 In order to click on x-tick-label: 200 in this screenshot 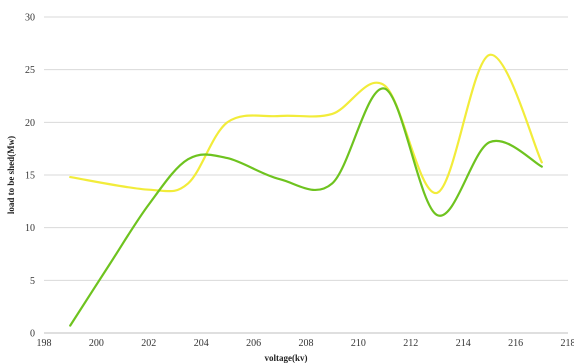, I will do `click(96, 343)`.